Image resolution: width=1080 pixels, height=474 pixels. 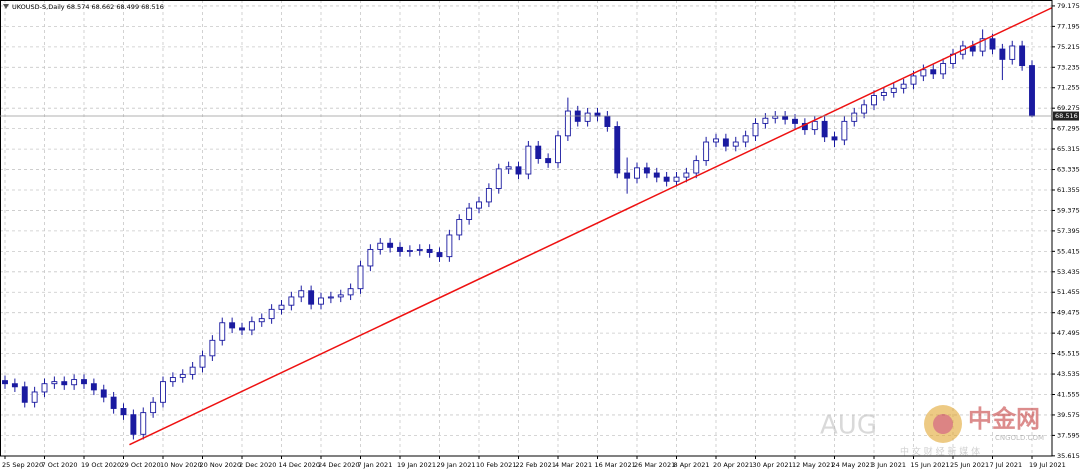 What do you see at coordinates (1068, 231) in the screenshot?
I see `y-tick-label: 57.395` at bounding box center [1068, 231].